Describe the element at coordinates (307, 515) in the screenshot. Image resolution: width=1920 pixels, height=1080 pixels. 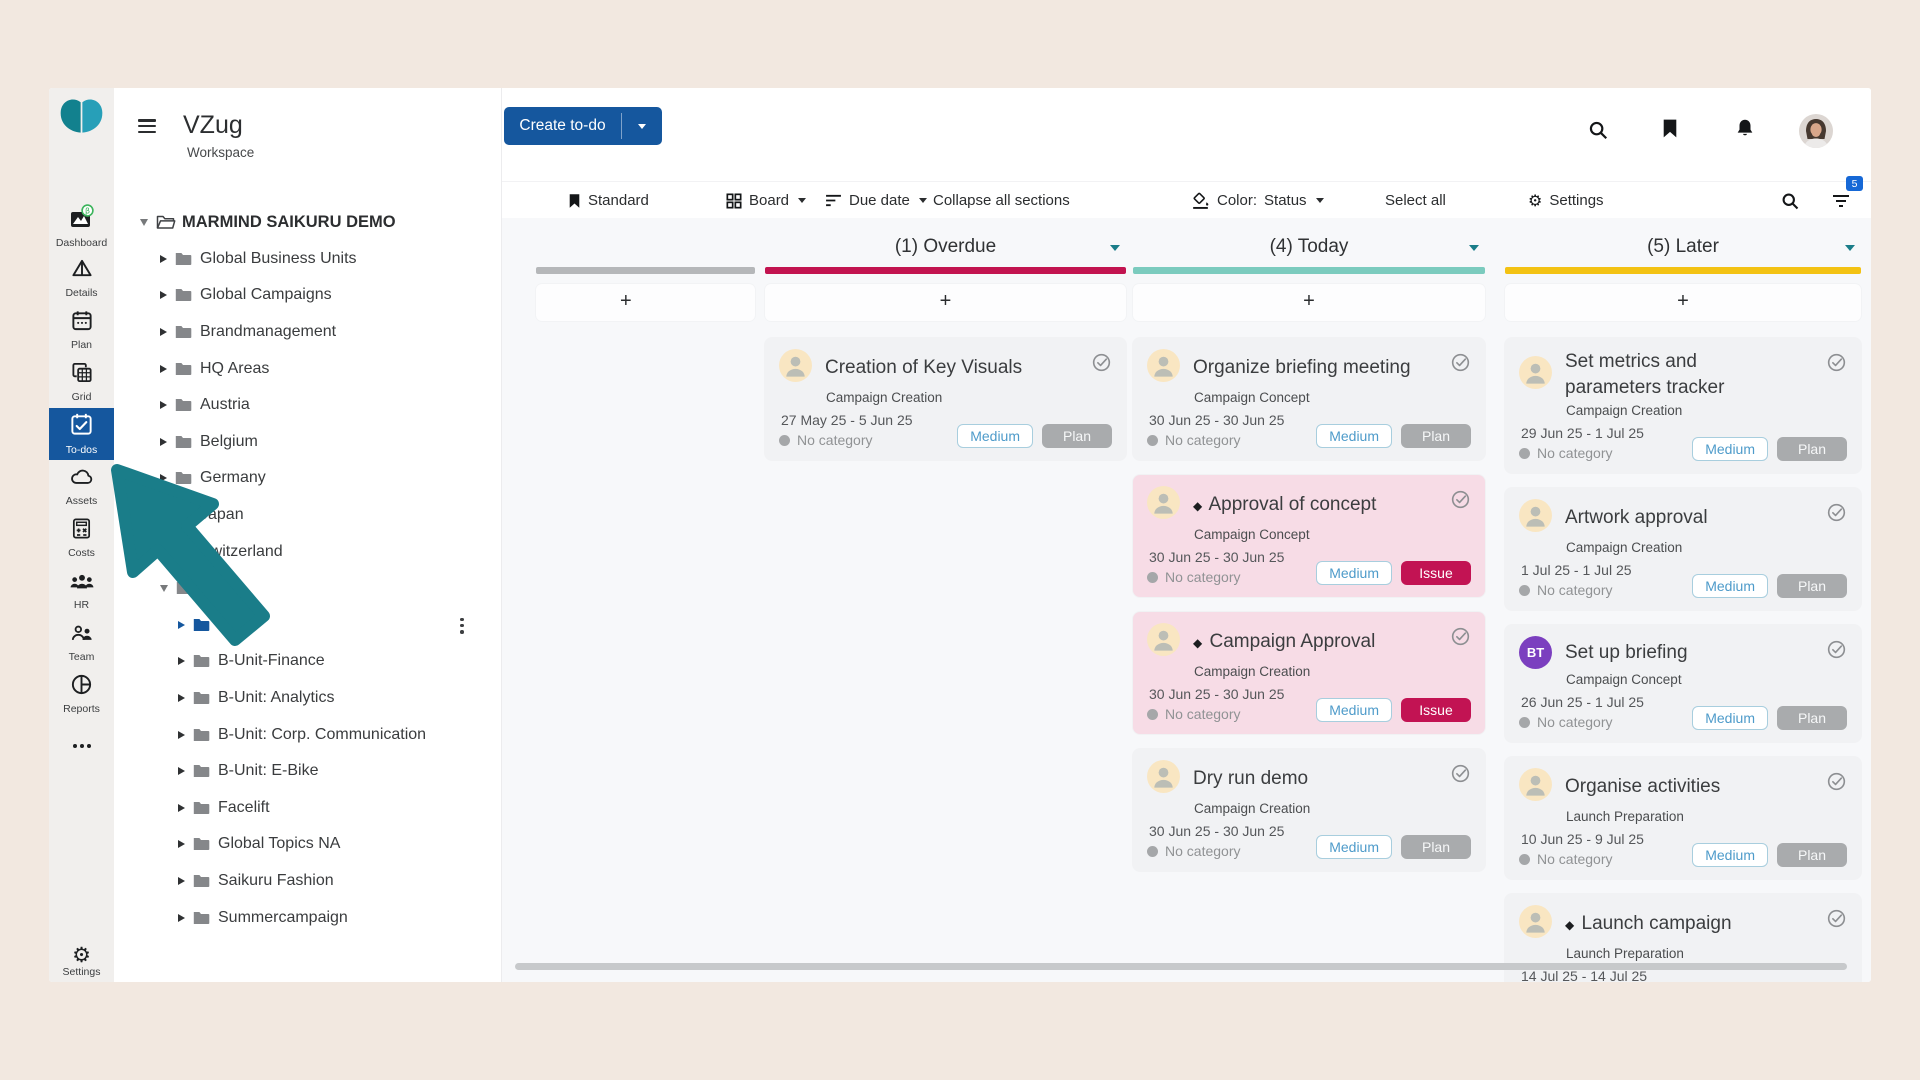
I see `tree-row: Japan` at that location.